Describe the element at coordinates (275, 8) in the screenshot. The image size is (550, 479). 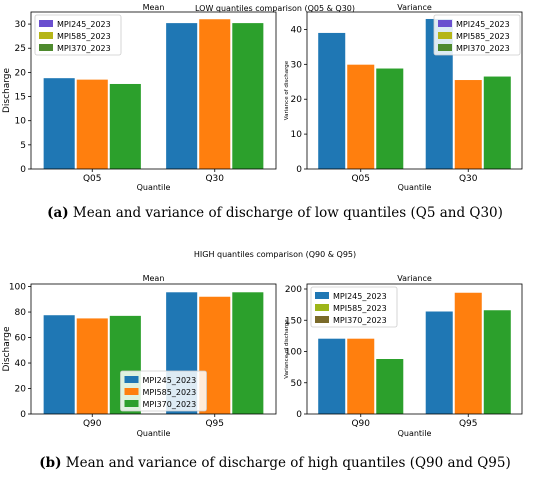
I see `low-suptitle: LOW quantiles comparison (Q05 & Q30)` at that location.